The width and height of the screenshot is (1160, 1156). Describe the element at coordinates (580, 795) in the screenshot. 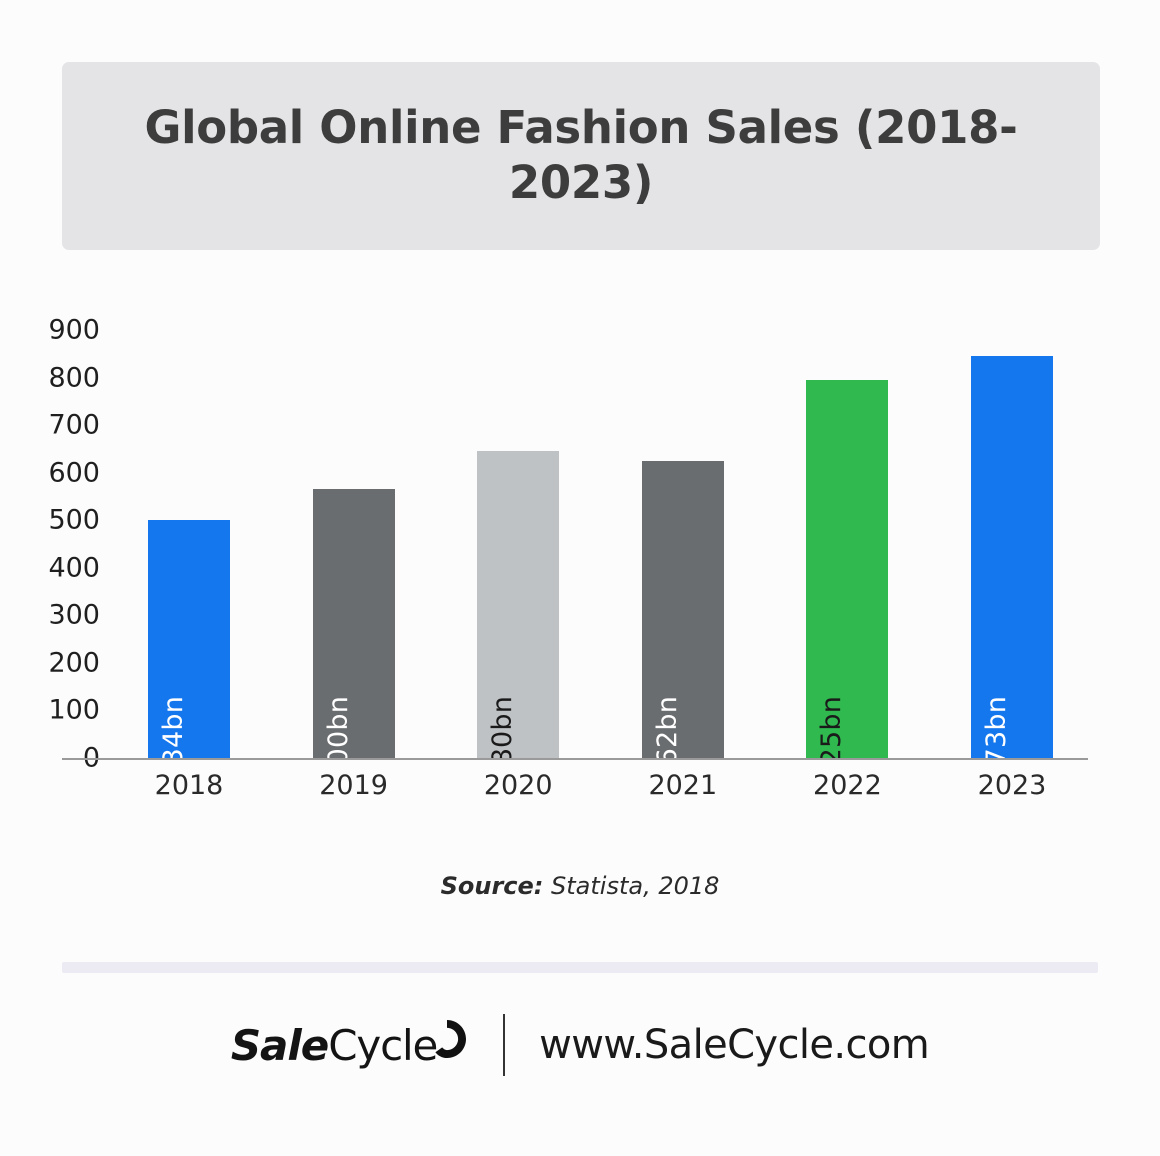

I see `x-axis: 2018 2019 2020 2021 2022 2023` at that location.